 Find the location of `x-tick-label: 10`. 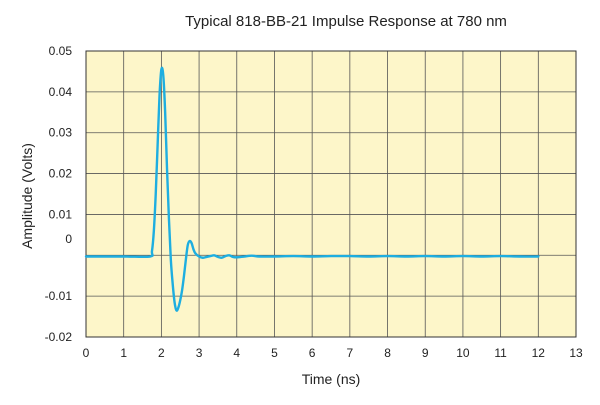

x-tick-label: 10 is located at coordinates (463, 353).